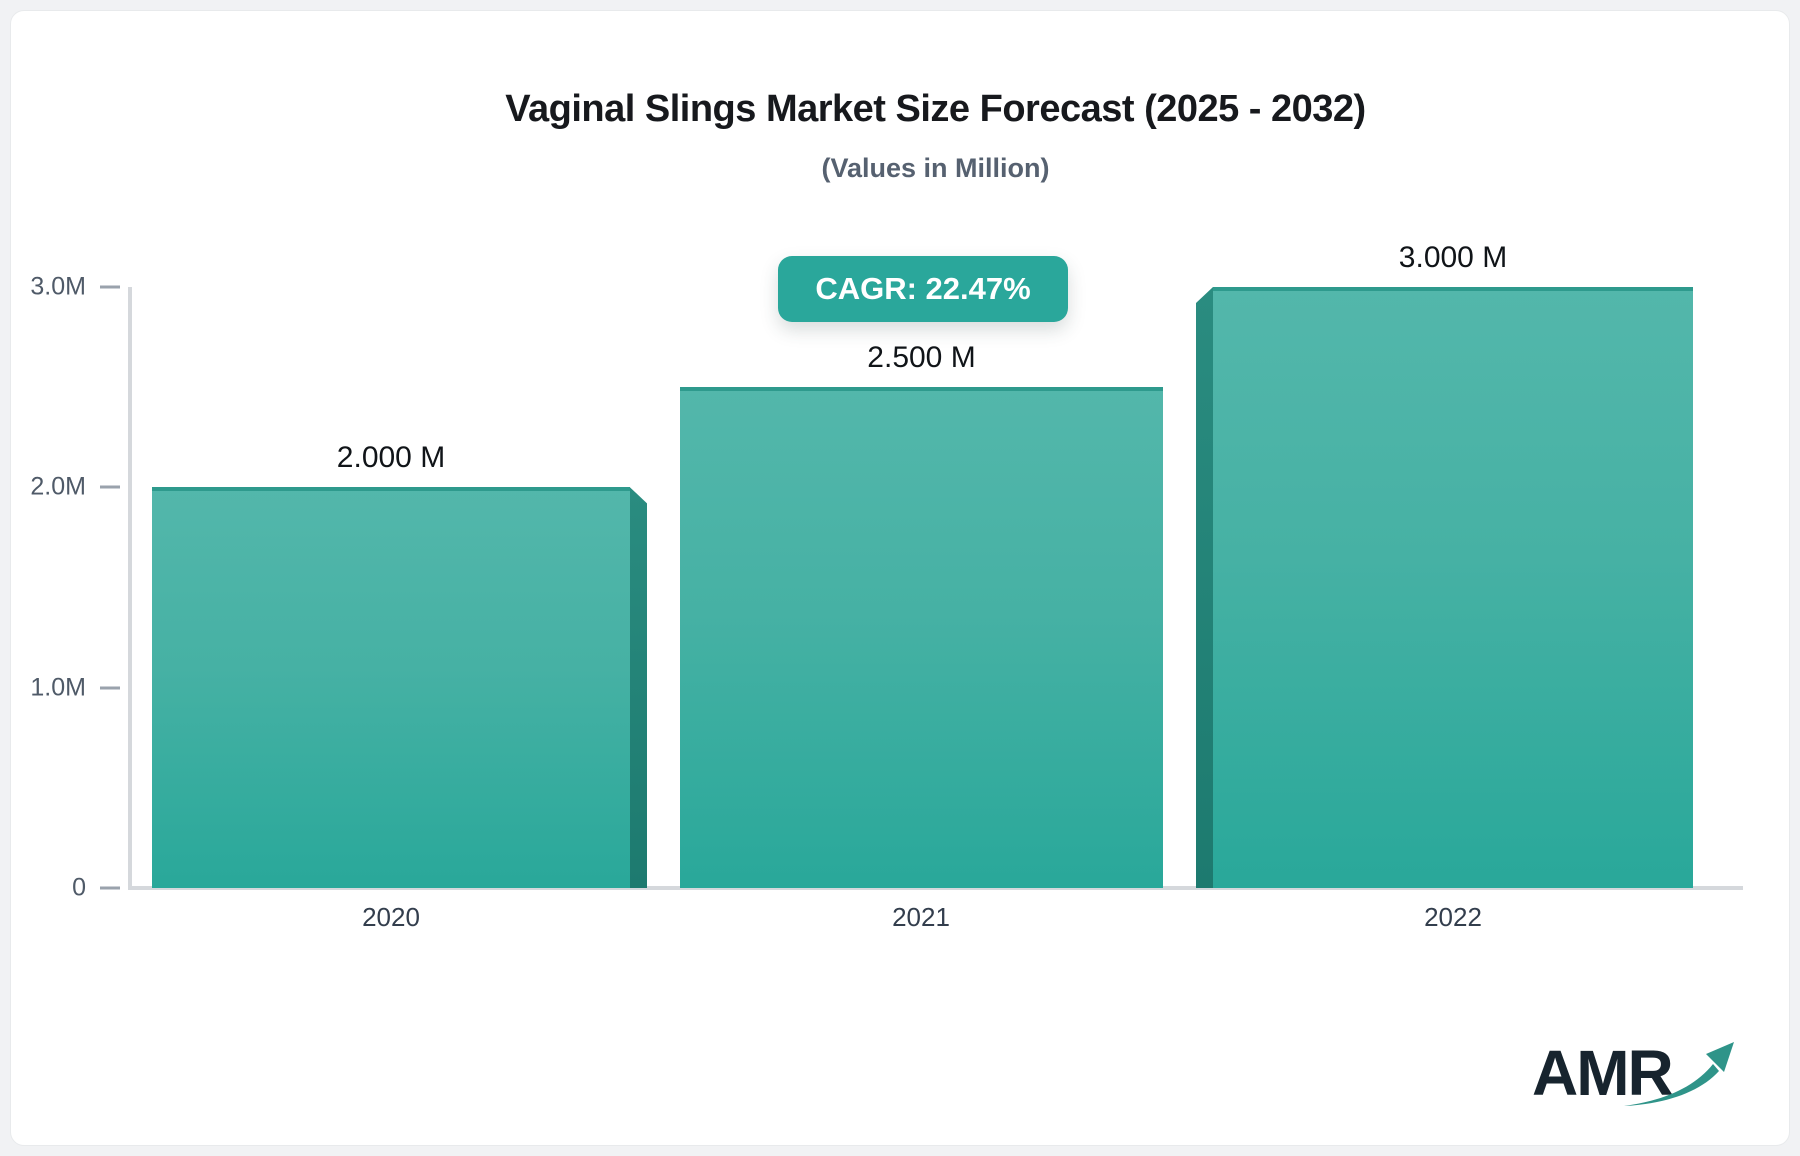  Describe the element at coordinates (58, 486) in the screenshot. I see `y-tick-label: 2.0M` at that location.